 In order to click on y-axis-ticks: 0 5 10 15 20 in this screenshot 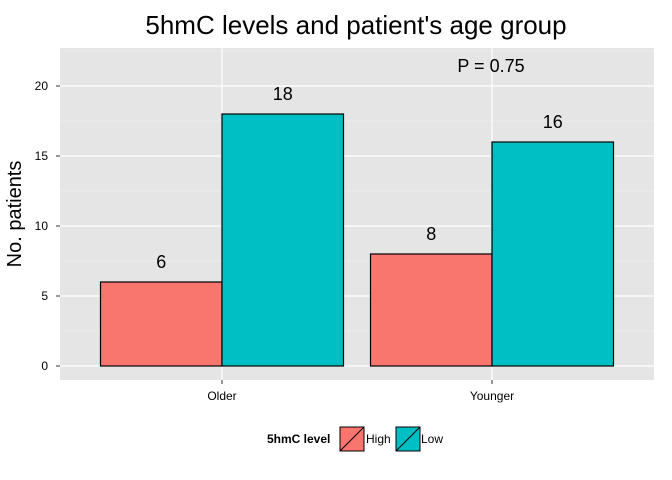, I will do `click(47, 226)`.